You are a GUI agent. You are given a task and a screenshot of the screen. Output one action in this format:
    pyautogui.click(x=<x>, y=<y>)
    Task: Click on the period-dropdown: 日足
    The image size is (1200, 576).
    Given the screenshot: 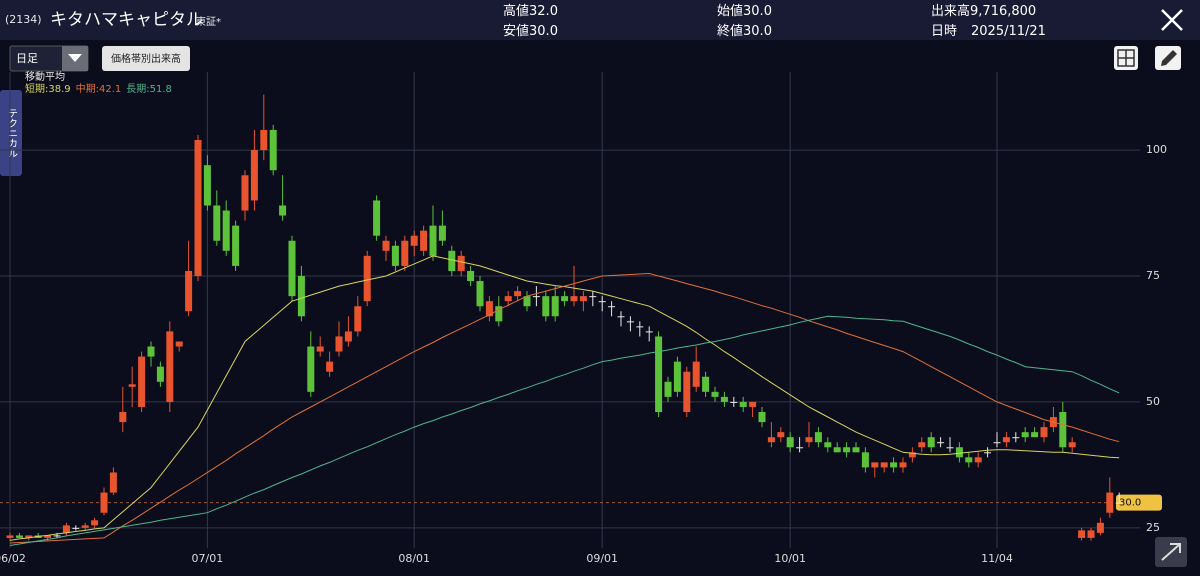 What is the action you would take?
    pyautogui.click(x=49, y=58)
    